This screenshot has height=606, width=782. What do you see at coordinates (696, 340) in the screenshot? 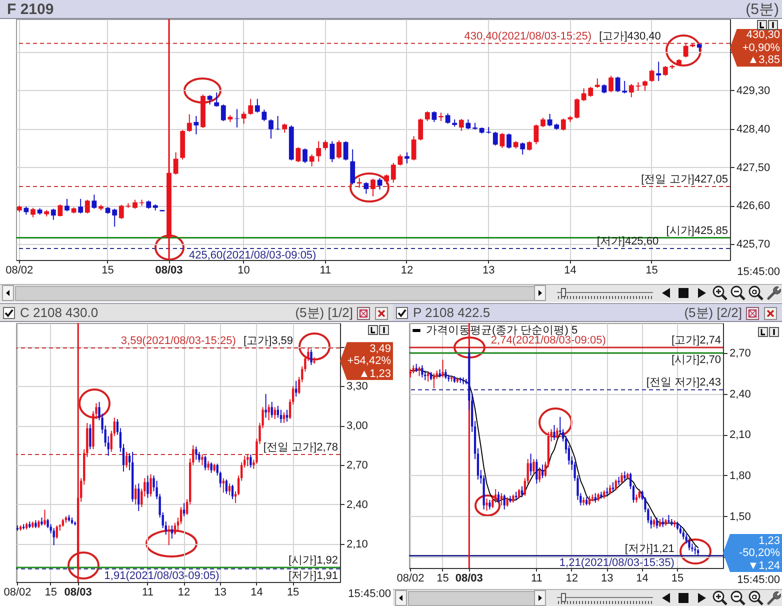
I see `ref-line-label: [고가]2,74` at bounding box center [696, 340].